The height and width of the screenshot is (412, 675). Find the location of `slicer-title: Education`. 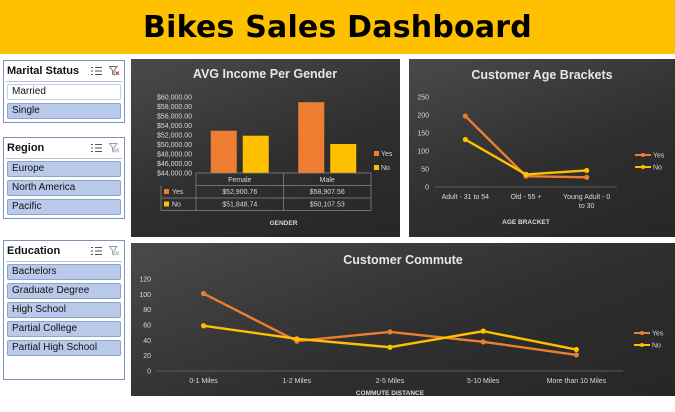

slicer-title: Education is located at coordinates (34, 251).